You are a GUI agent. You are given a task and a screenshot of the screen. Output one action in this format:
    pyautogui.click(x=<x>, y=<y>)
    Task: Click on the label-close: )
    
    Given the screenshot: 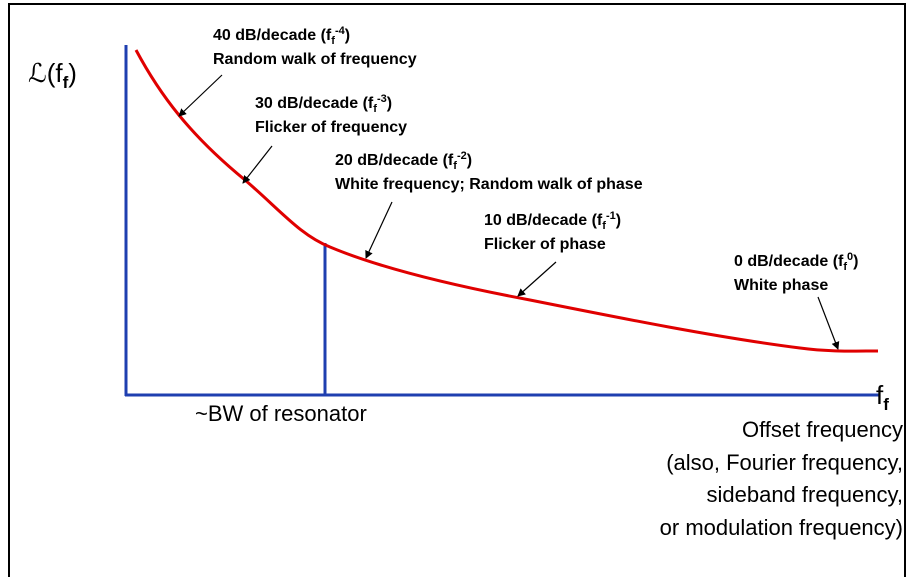 What is the action you would take?
    pyautogui.click(x=72, y=73)
    